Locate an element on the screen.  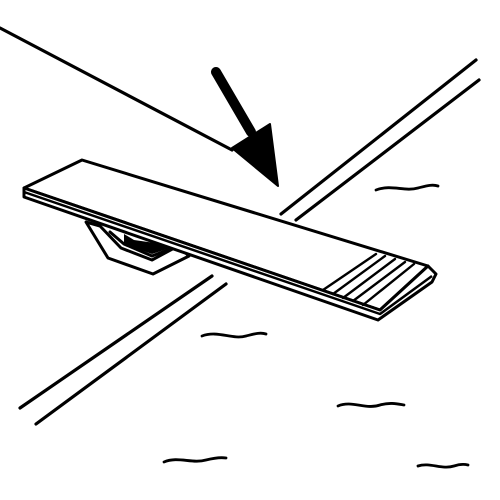
arrow-head is located at coordinates (255, 155).